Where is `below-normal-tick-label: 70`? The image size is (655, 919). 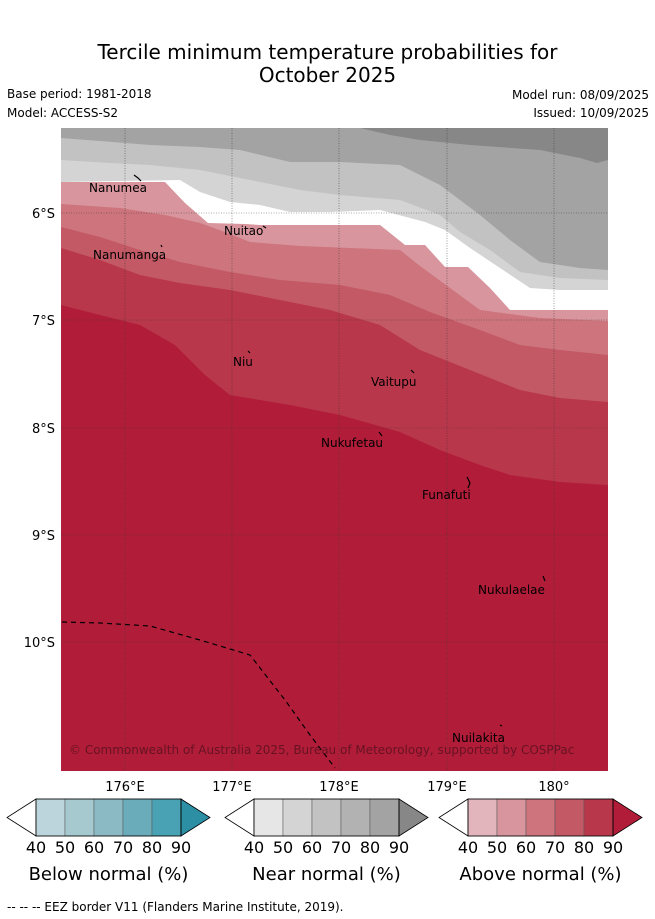 below-normal-tick-label: 70 is located at coordinates (123, 847).